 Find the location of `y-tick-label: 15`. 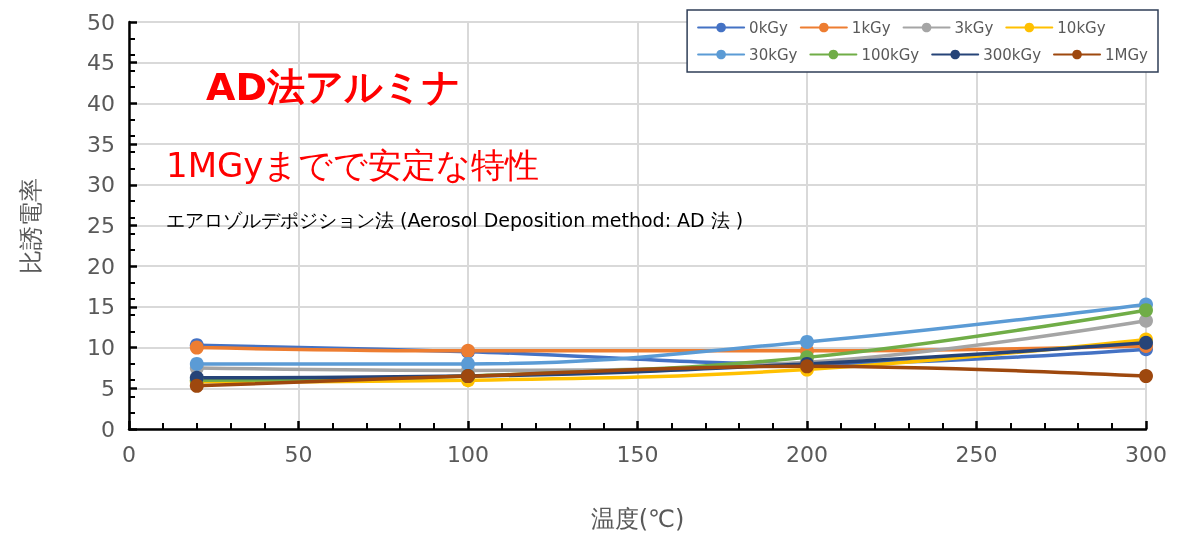

y-tick-label: 15 is located at coordinates (101, 307).